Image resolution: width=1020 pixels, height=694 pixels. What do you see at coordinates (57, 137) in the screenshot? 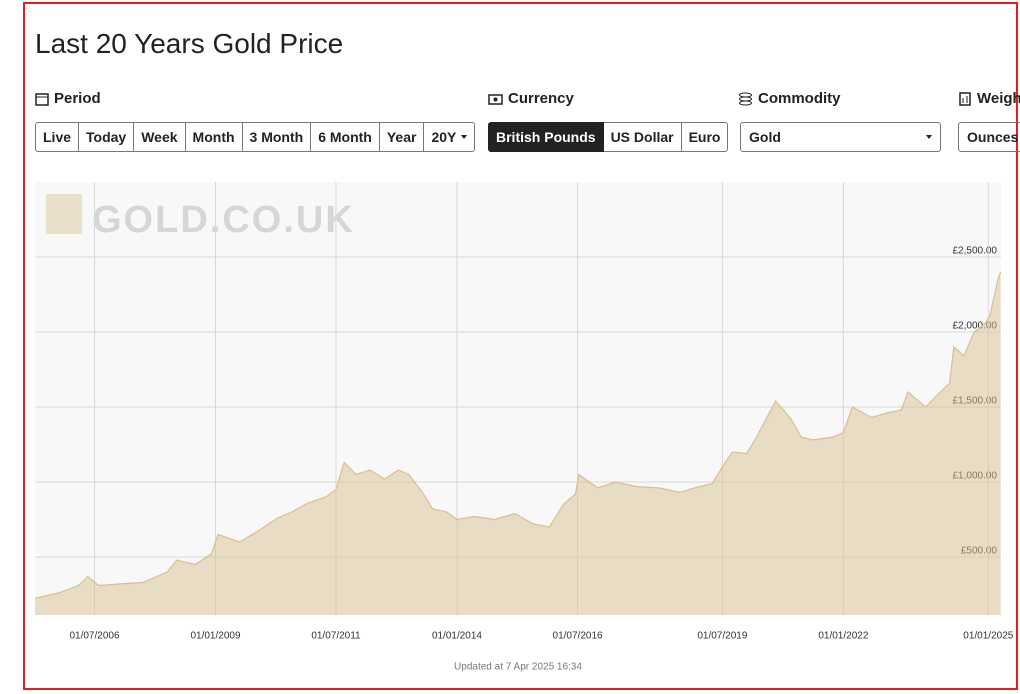
I see `button: Live` at bounding box center [57, 137].